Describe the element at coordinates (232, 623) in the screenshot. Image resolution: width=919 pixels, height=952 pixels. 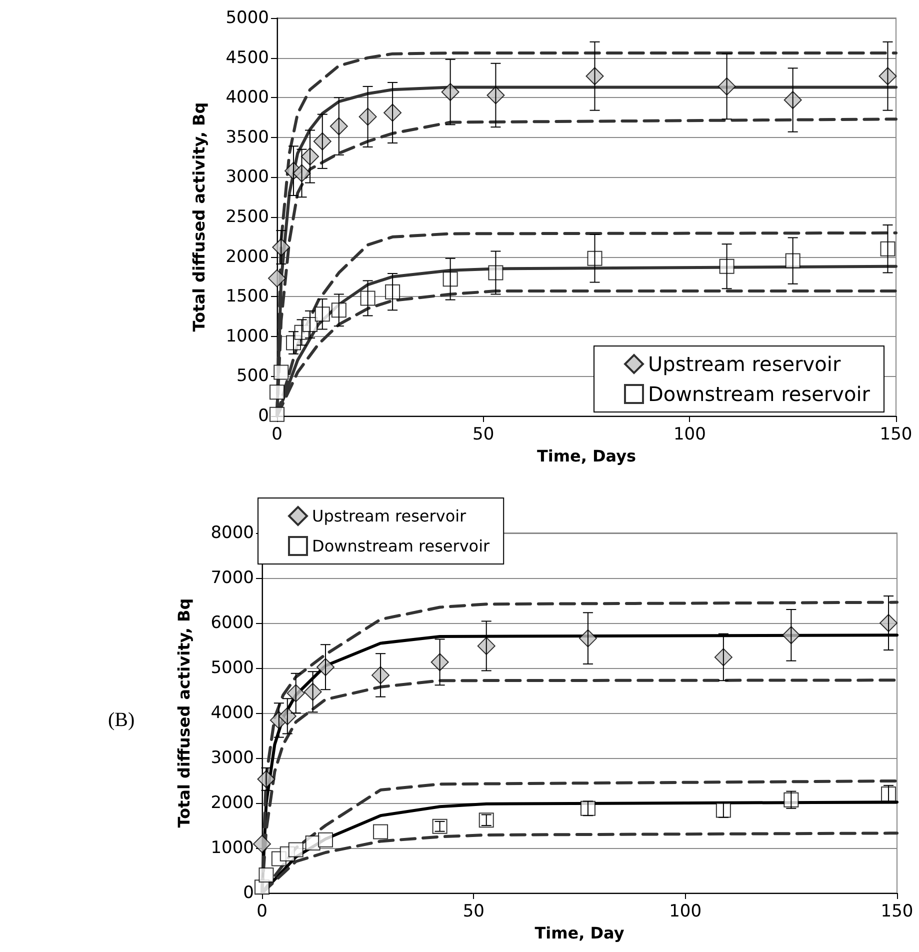
I see `y-tick-label: 6000` at that location.